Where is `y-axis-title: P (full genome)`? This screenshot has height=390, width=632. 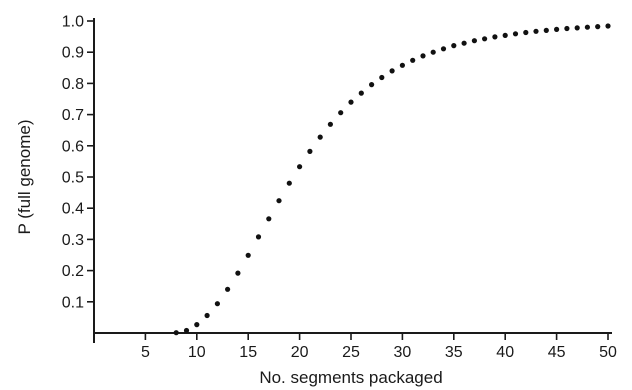
y-axis-title: P (full genome) is located at coordinates (24, 177).